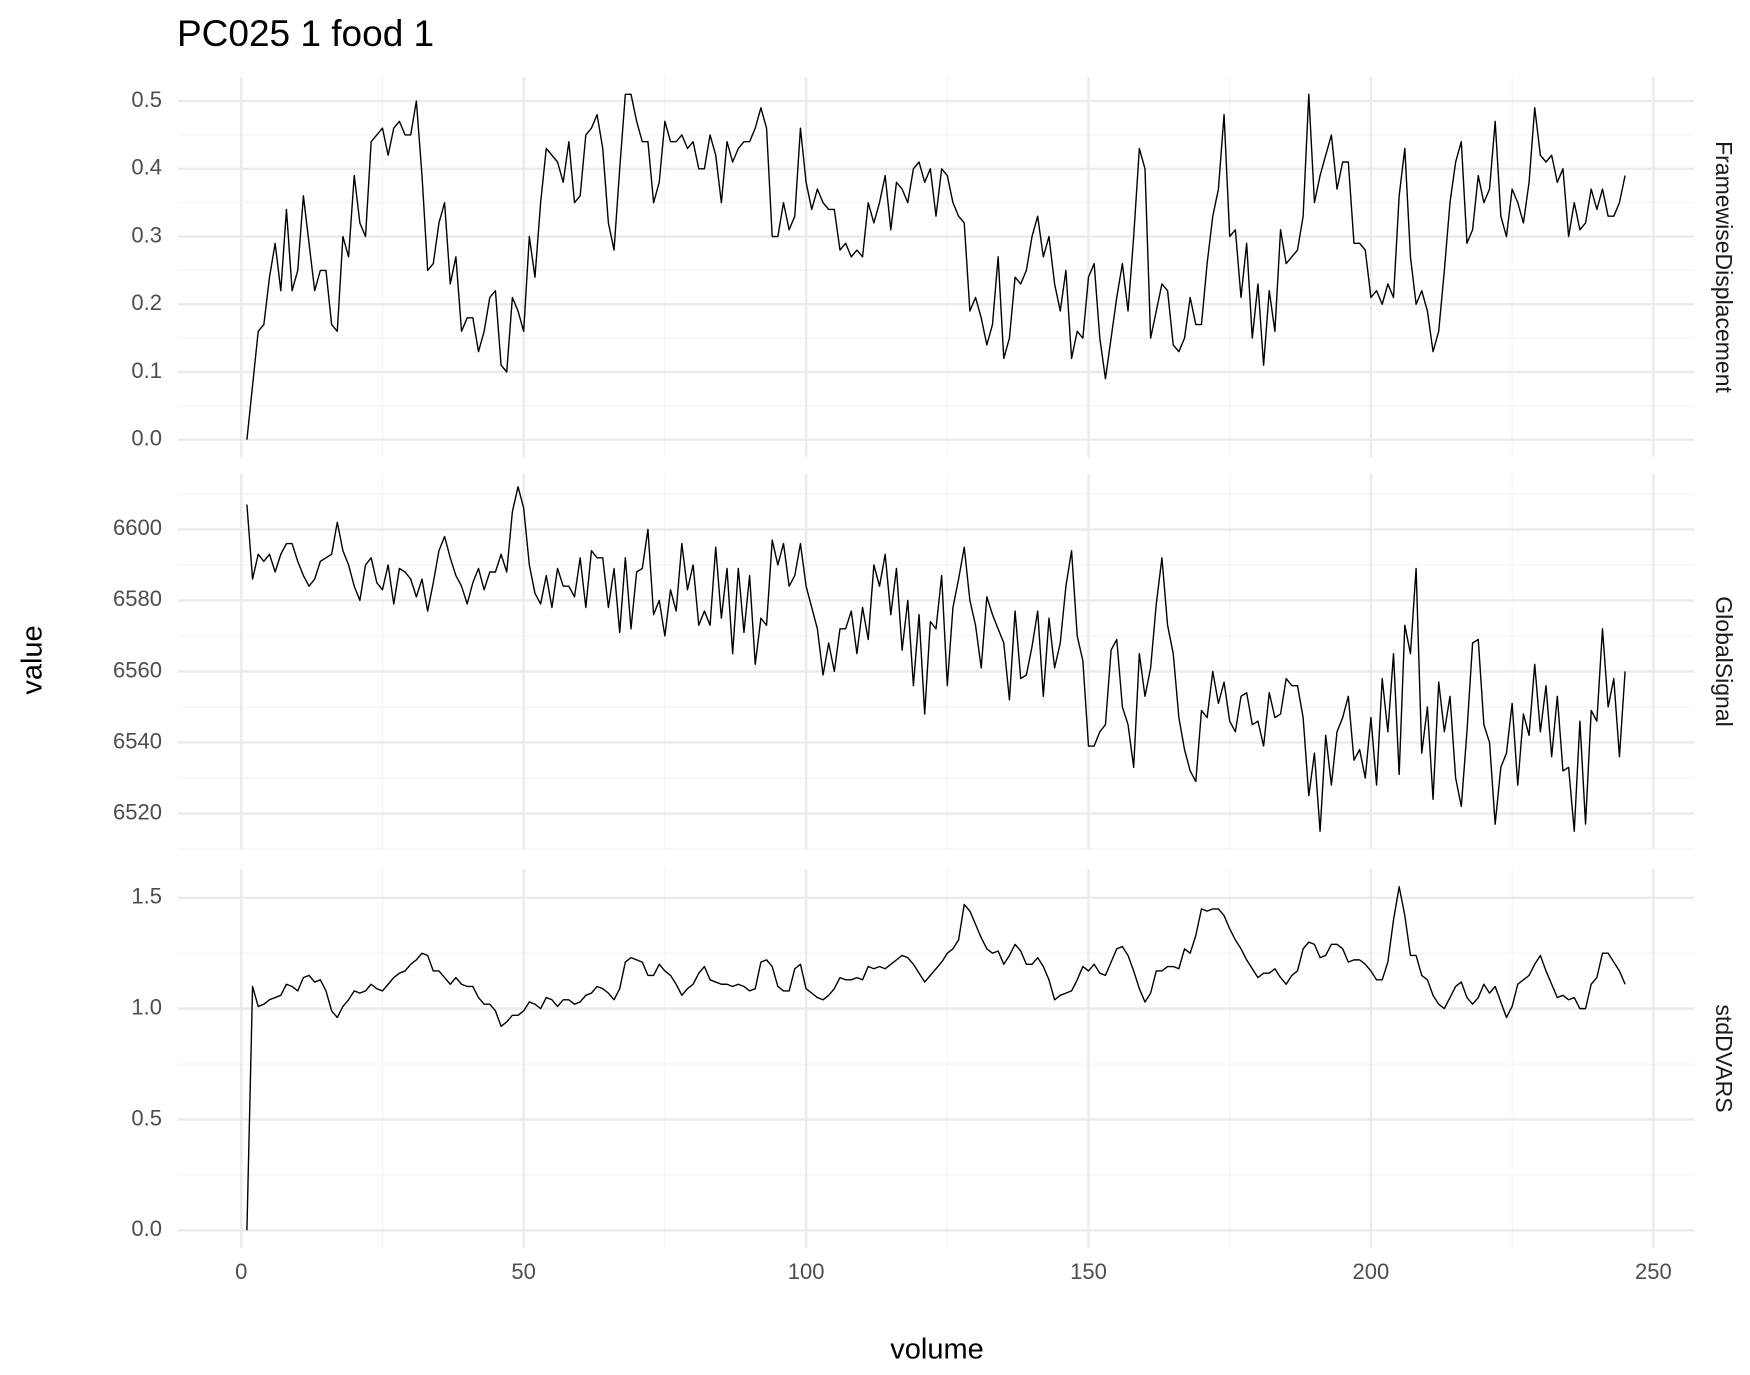  I want to click on y-tick-label: 0.3, so click(146, 234).